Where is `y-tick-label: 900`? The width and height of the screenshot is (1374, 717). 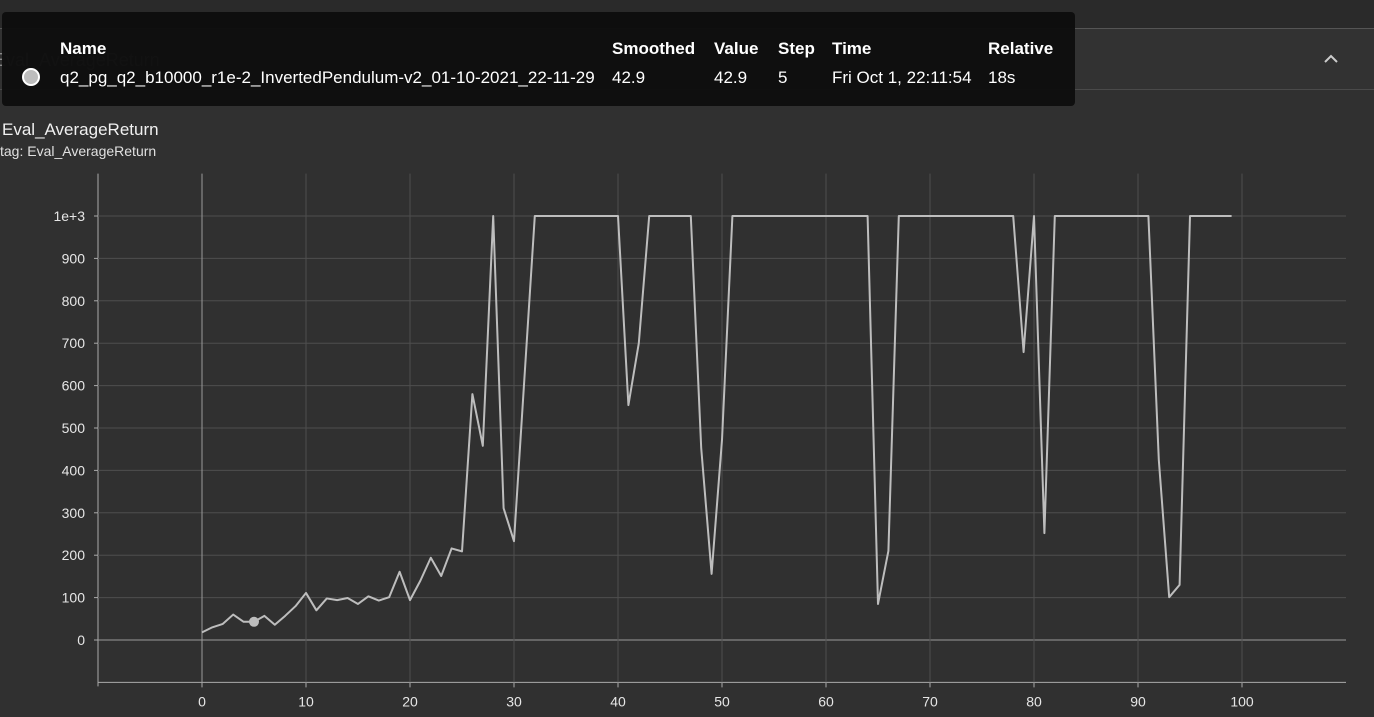
y-tick-label: 900 is located at coordinates (74, 258).